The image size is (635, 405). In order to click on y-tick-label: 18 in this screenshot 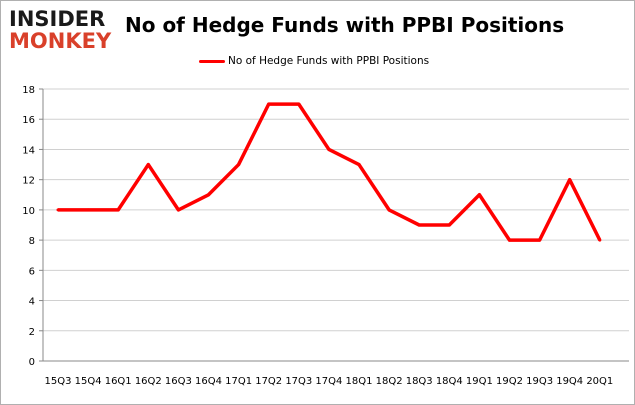, I will do `click(28, 90)`.